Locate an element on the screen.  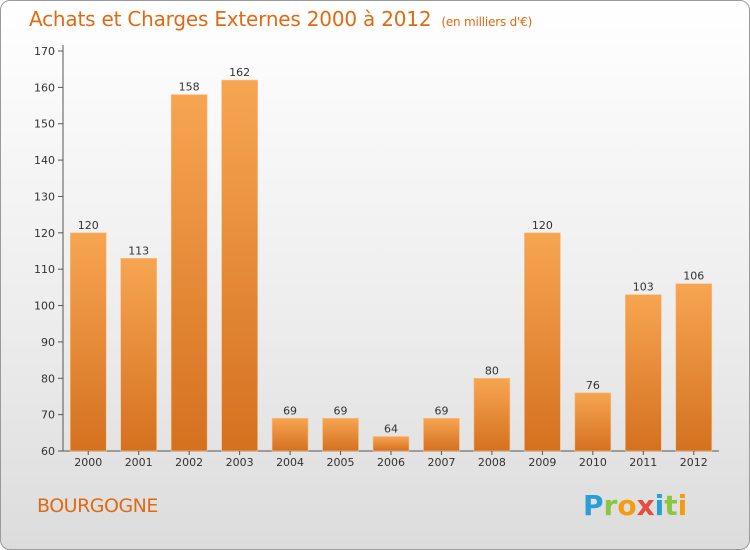
logo-letter: o is located at coordinates (627, 505).